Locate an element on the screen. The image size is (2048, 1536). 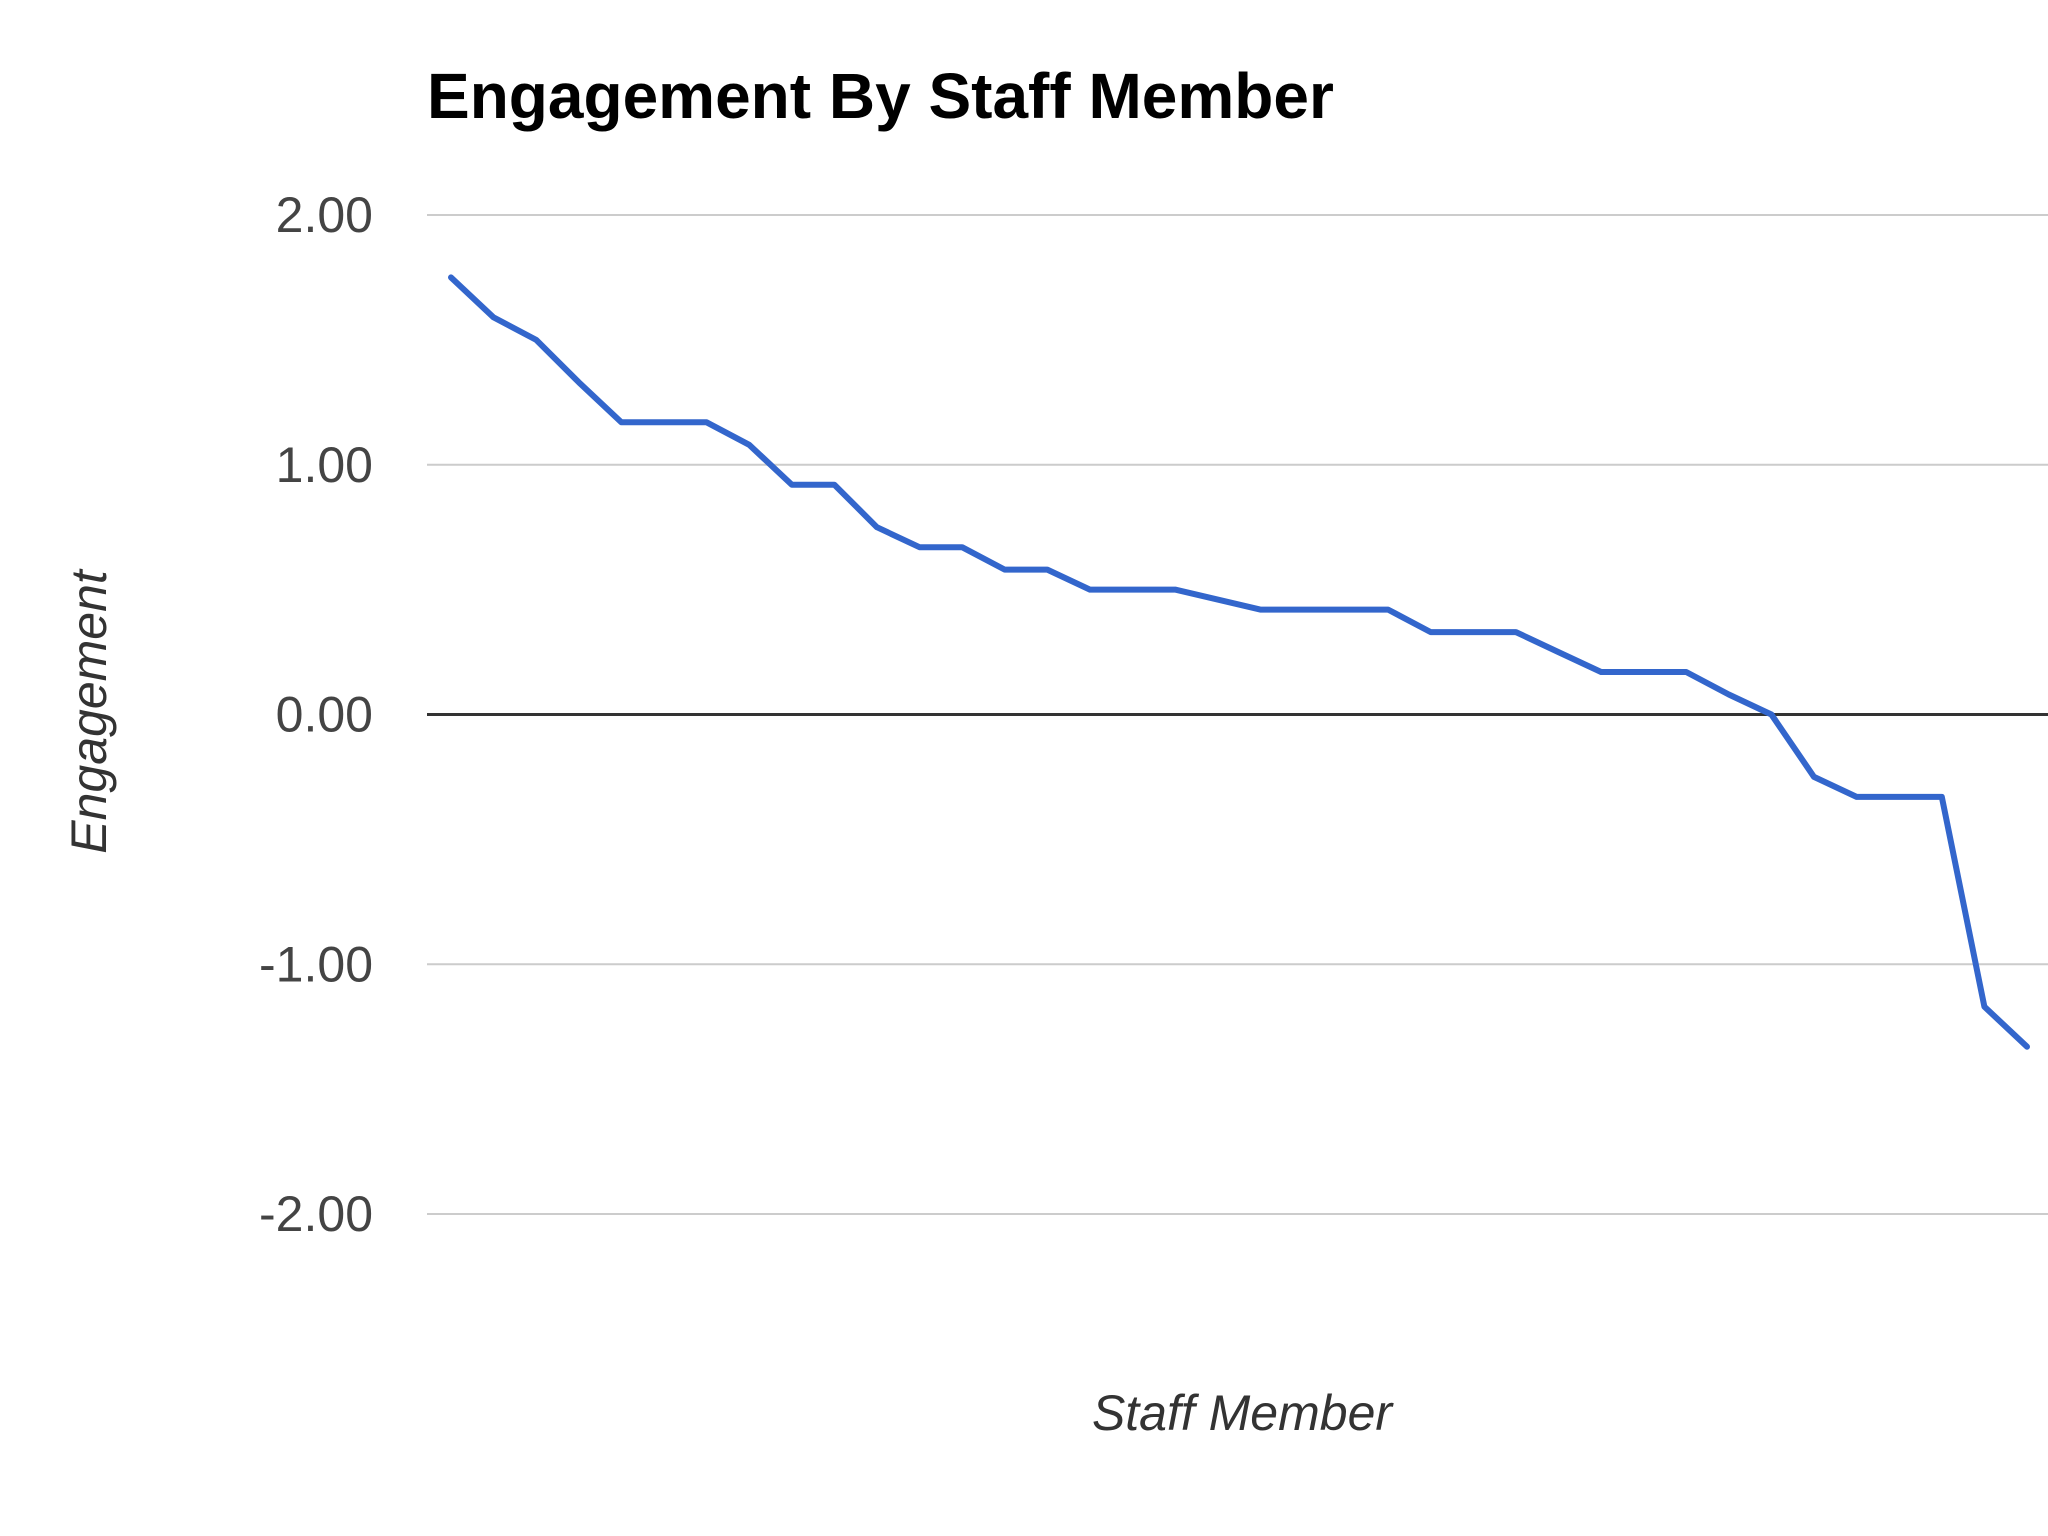
y-tick-label: 0.00 is located at coordinates (324, 715).